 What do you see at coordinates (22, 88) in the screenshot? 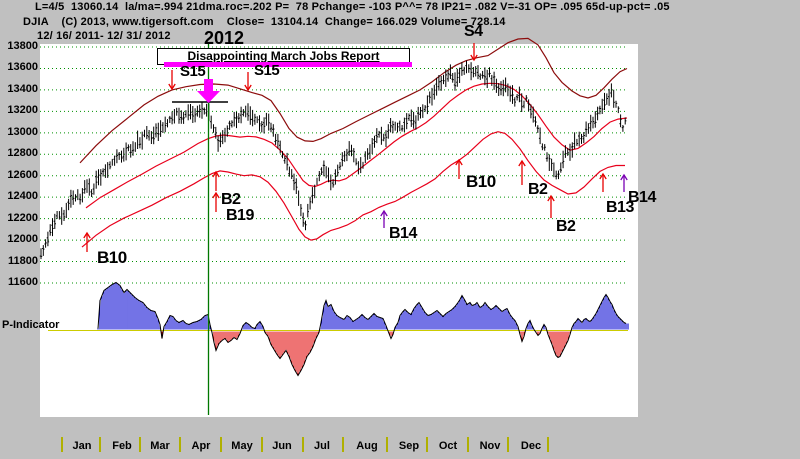
I see `y-axis-label: 13400` at bounding box center [22, 88].